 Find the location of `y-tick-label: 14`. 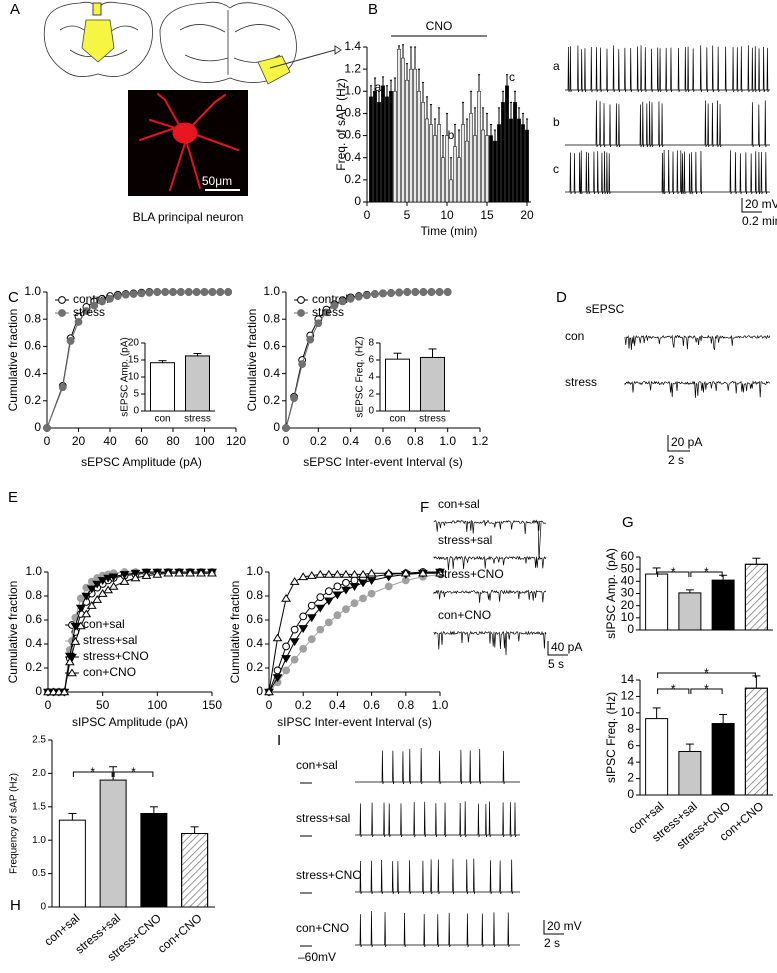

y-tick-label: 14 is located at coordinates (628, 679).